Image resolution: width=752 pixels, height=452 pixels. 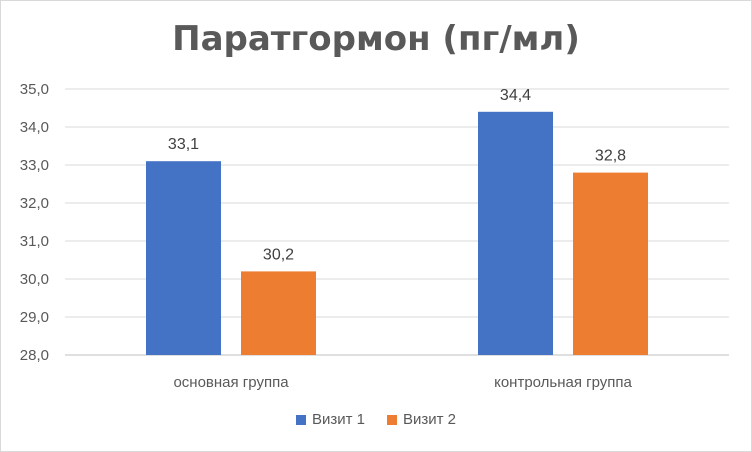 What do you see at coordinates (34, 279) in the screenshot?
I see `y-tick-label: 30,0` at bounding box center [34, 279].